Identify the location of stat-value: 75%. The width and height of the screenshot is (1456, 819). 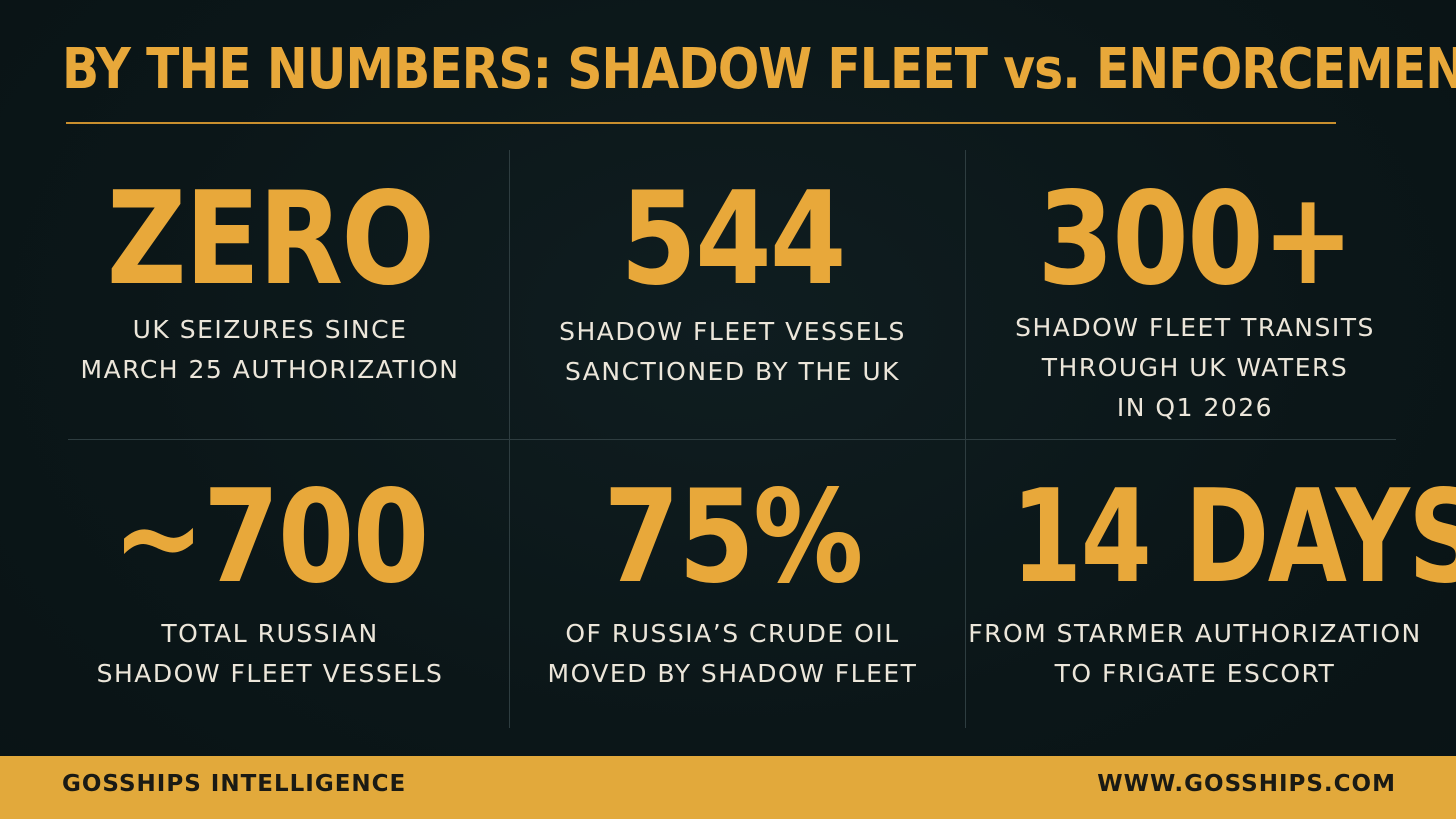
(733, 537).